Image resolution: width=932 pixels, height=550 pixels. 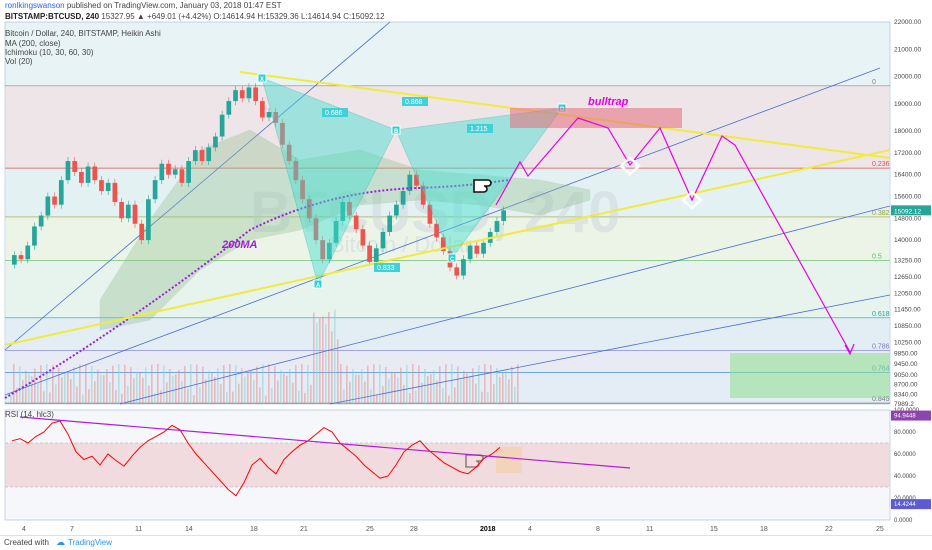 I want to click on price-tick: 19000.00, so click(x=907, y=104).